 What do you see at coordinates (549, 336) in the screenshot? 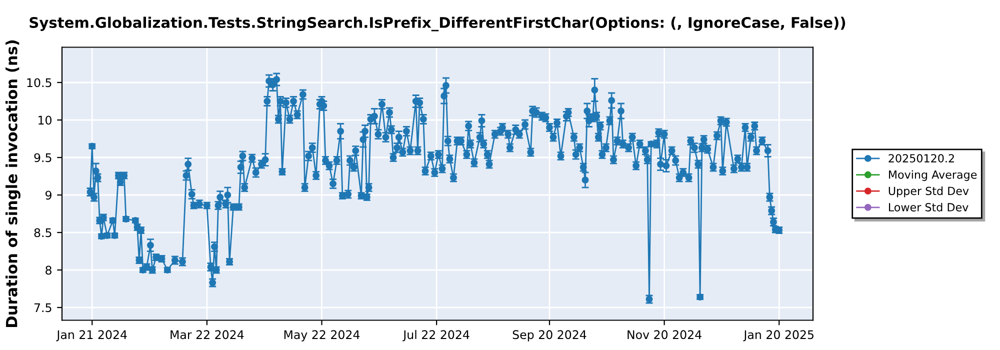
I see `x-tick-label: Sep 20 2024` at bounding box center [549, 336].